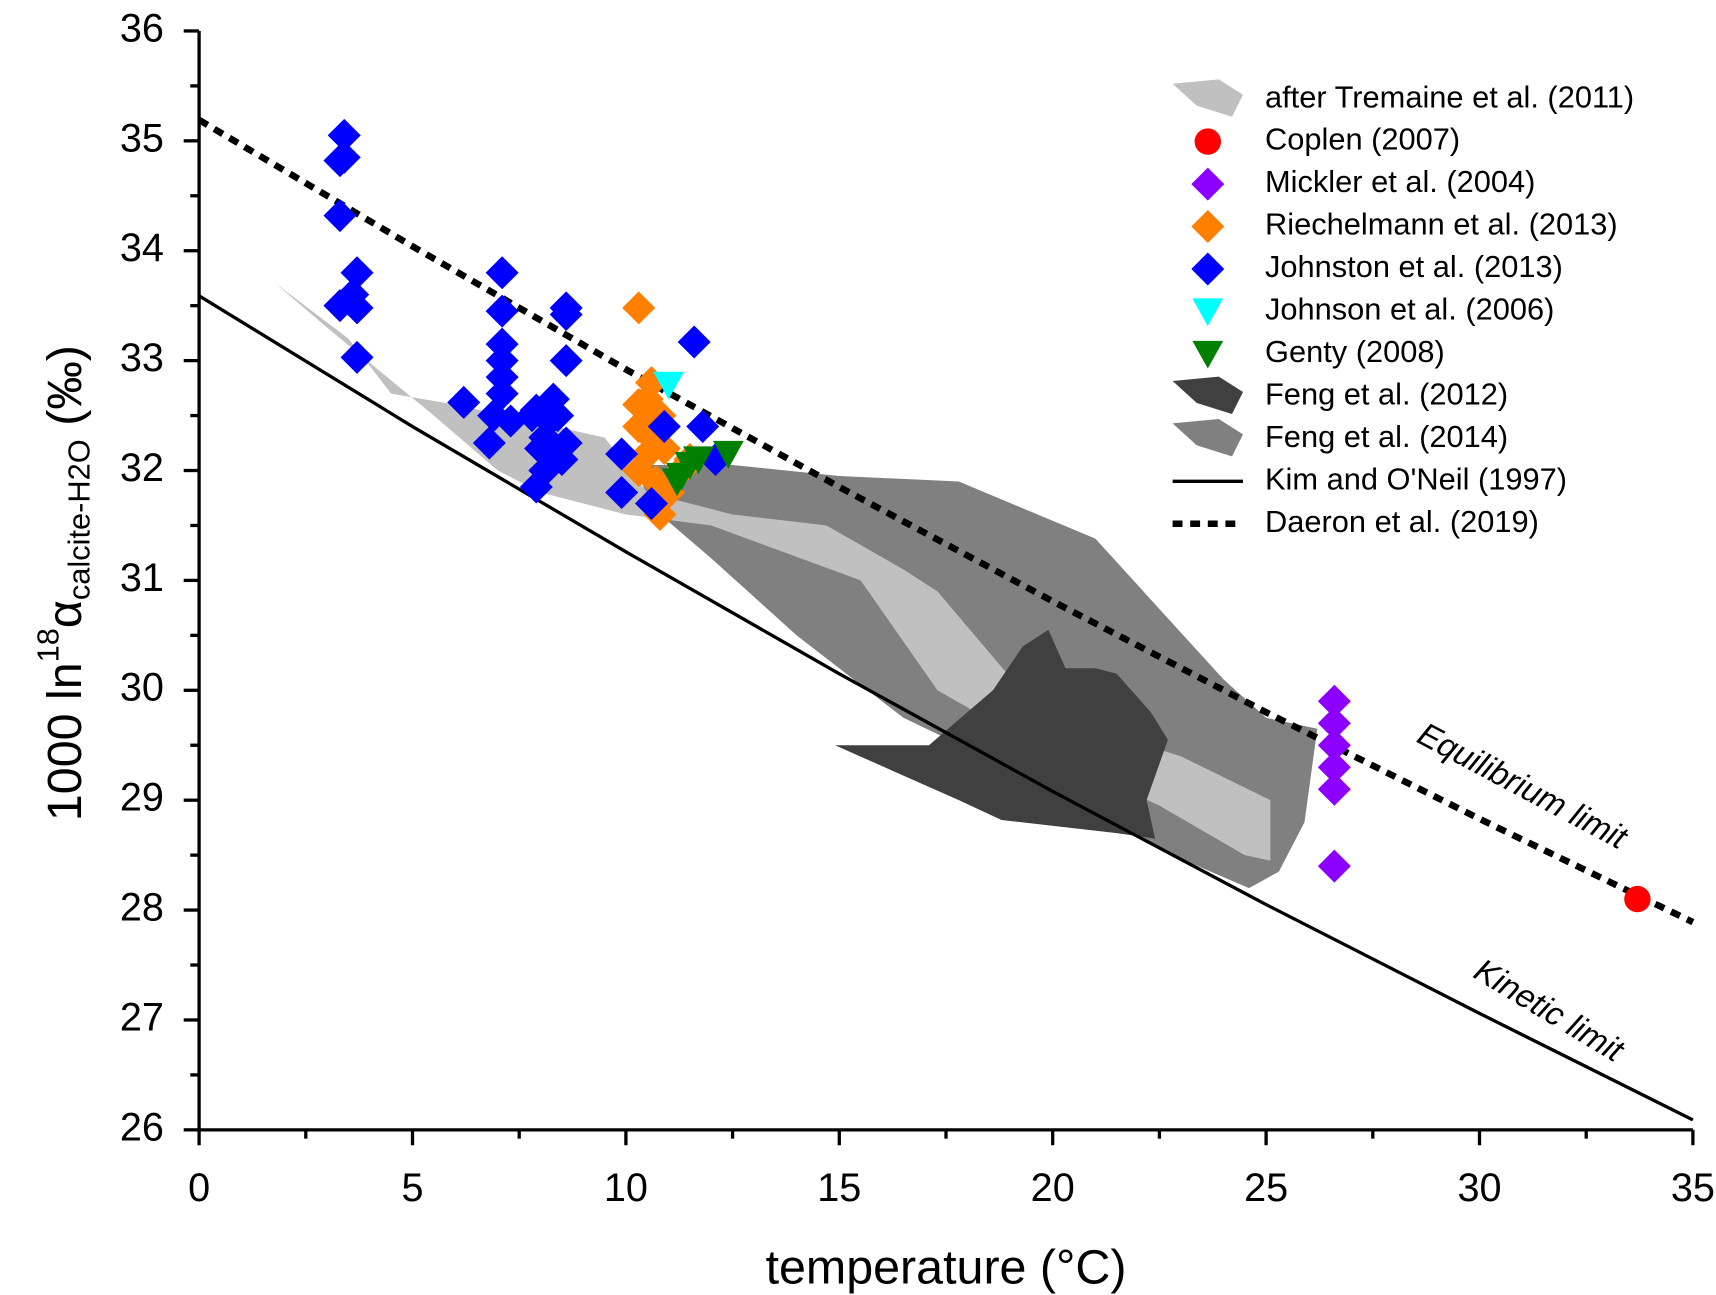 The height and width of the screenshot is (1295, 1716). I want to click on legend-label: Feng et al. (2012), so click(1386, 394).